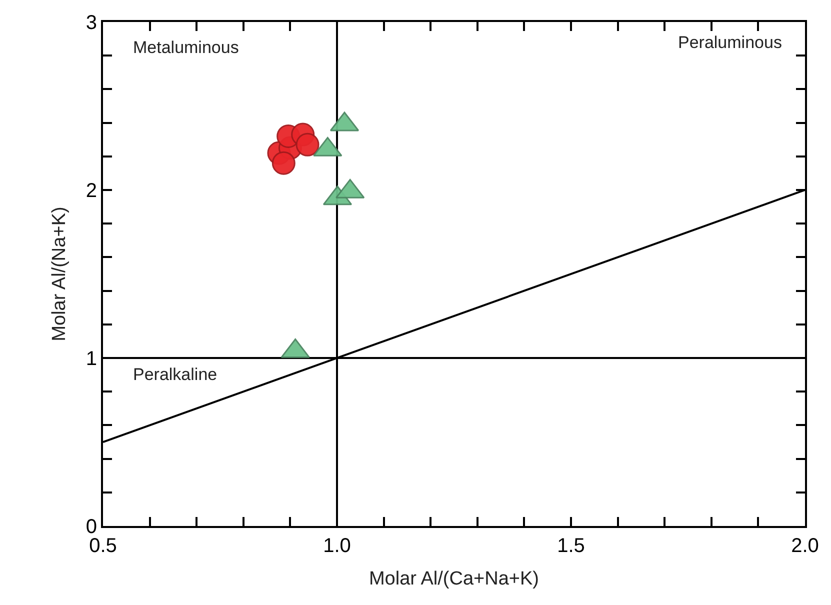 The height and width of the screenshot is (605, 831). Describe the element at coordinates (103, 546) in the screenshot. I see `x-tick-label: 0.5` at that location.